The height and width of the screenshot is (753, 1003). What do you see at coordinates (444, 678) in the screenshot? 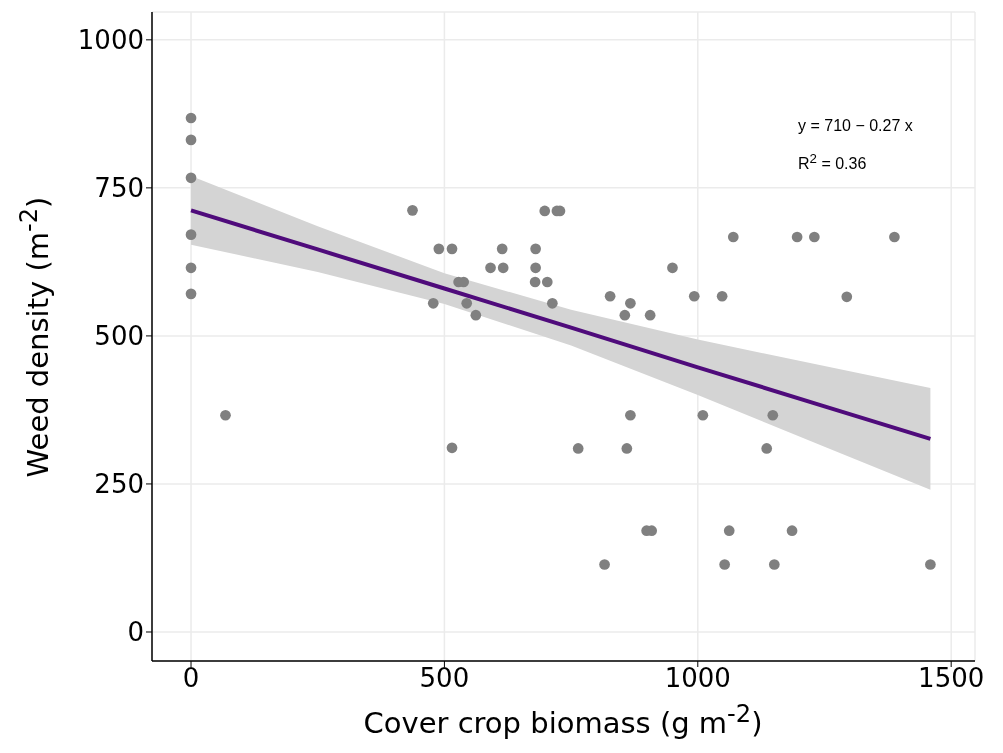
I see `x-tick-label: 500` at bounding box center [444, 678].